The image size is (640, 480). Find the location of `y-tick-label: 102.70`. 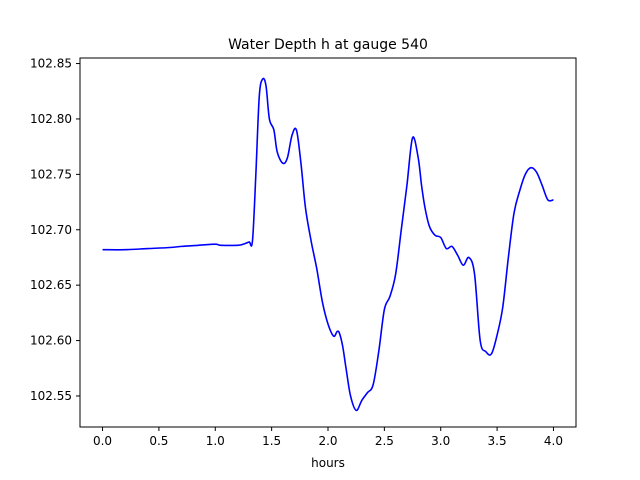

y-tick-label: 102.70 is located at coordinates (51, 230).